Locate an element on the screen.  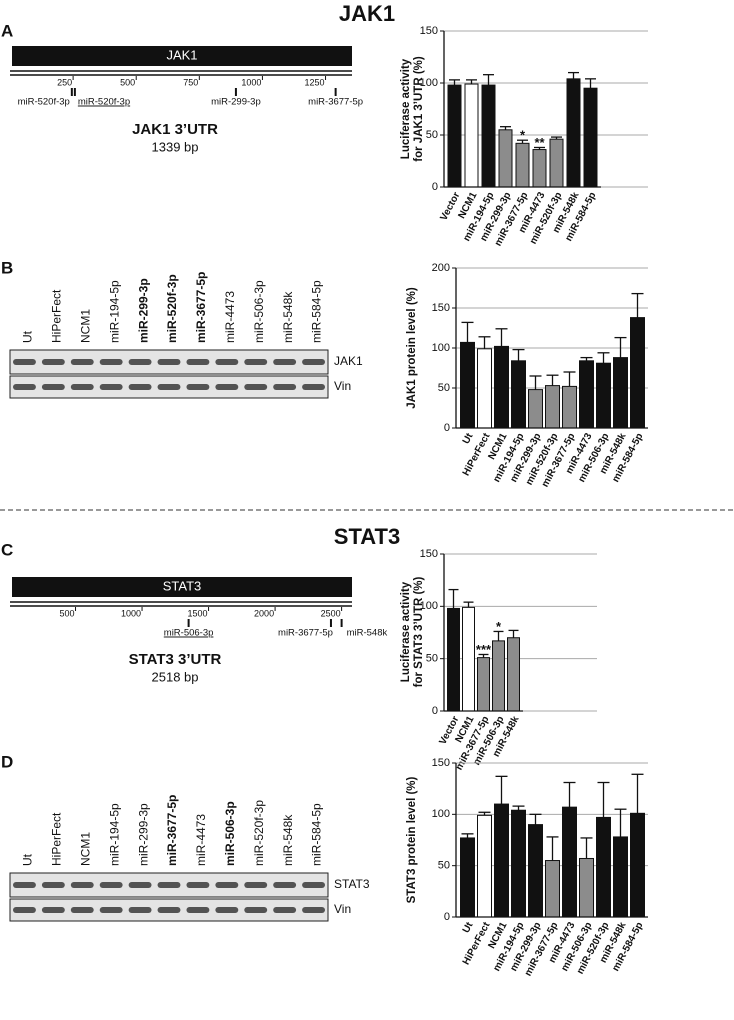
lane-label: Ut is located at coordinates (28, 859).